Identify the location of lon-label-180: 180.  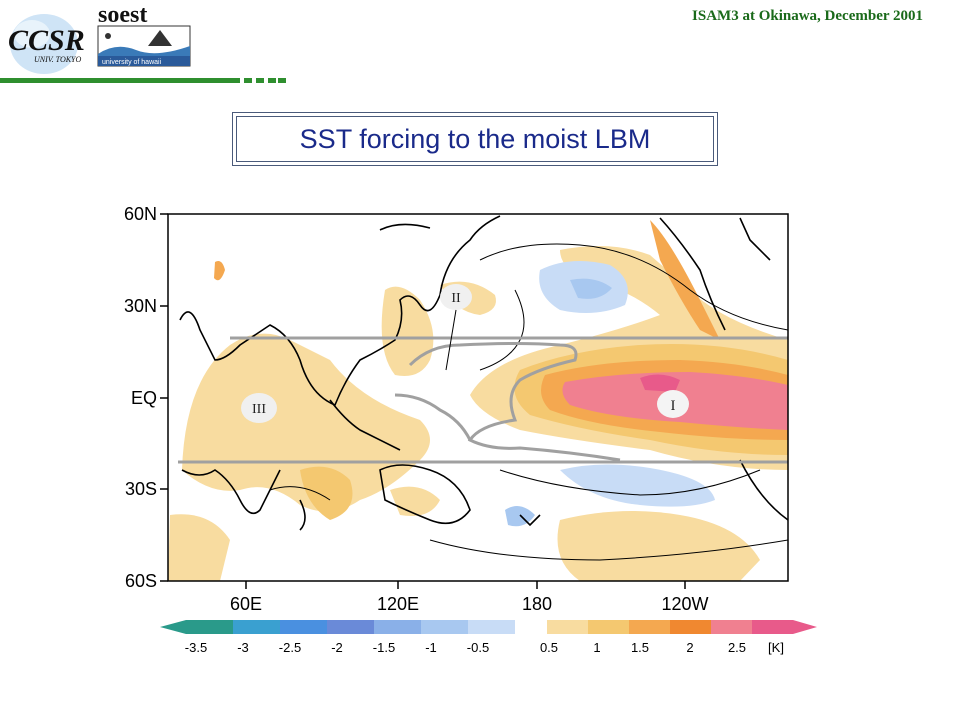
(537, 604).